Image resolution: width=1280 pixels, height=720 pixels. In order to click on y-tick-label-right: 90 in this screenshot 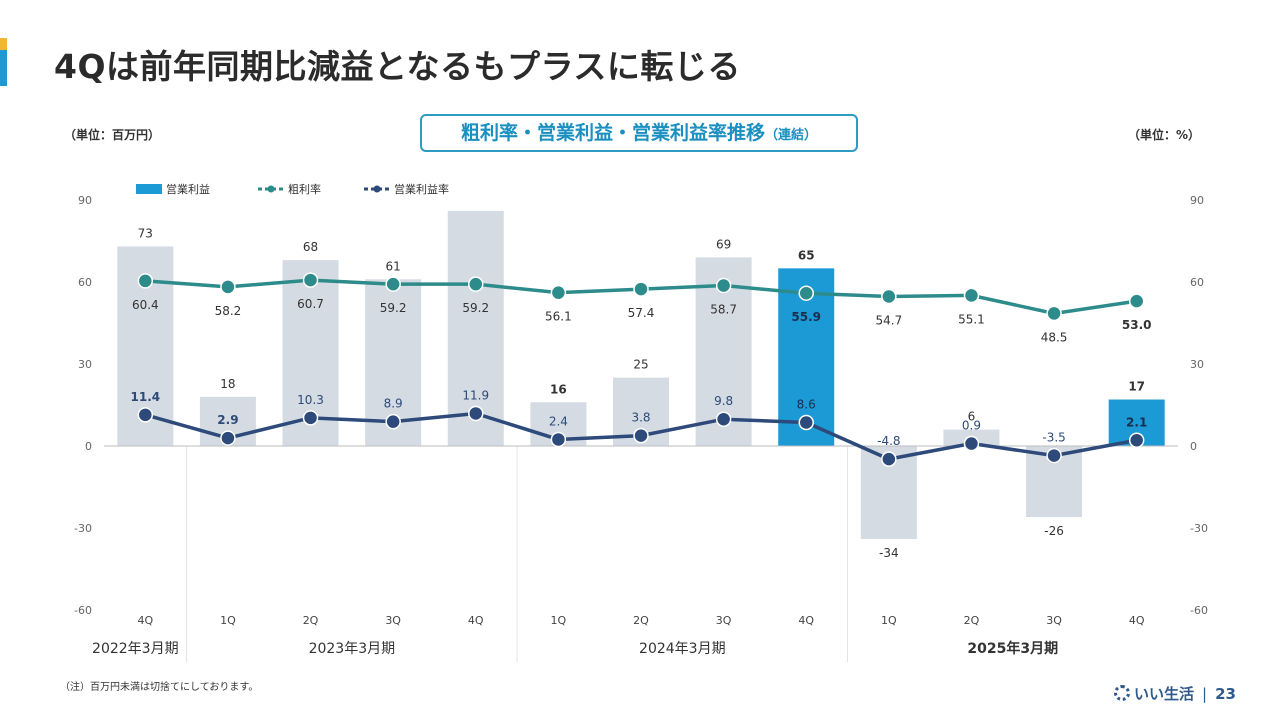, I will do `click(1197, 200)`.